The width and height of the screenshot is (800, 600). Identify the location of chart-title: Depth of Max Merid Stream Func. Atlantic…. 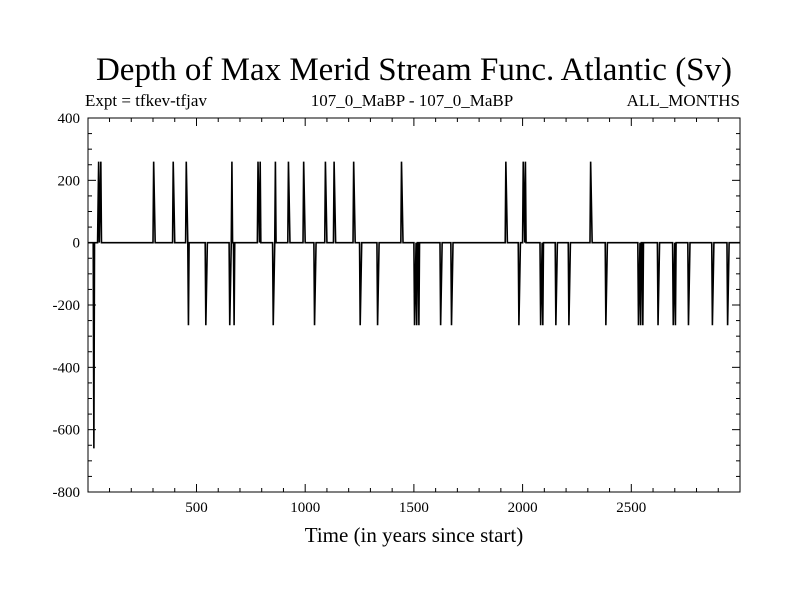
(414, 70).